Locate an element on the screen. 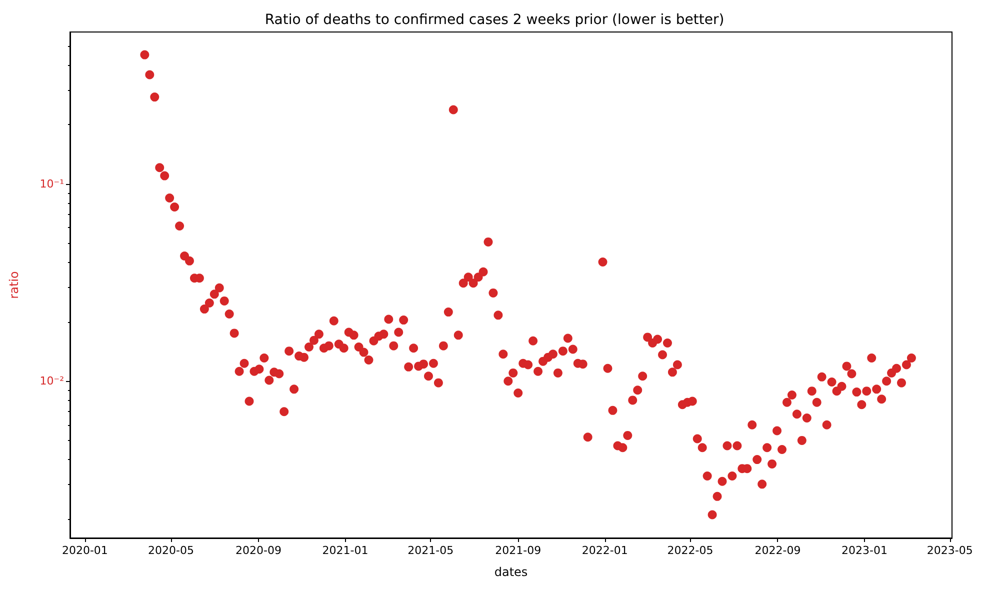  x-tick-label: 2022-01 is located at coordinates (605, 550).